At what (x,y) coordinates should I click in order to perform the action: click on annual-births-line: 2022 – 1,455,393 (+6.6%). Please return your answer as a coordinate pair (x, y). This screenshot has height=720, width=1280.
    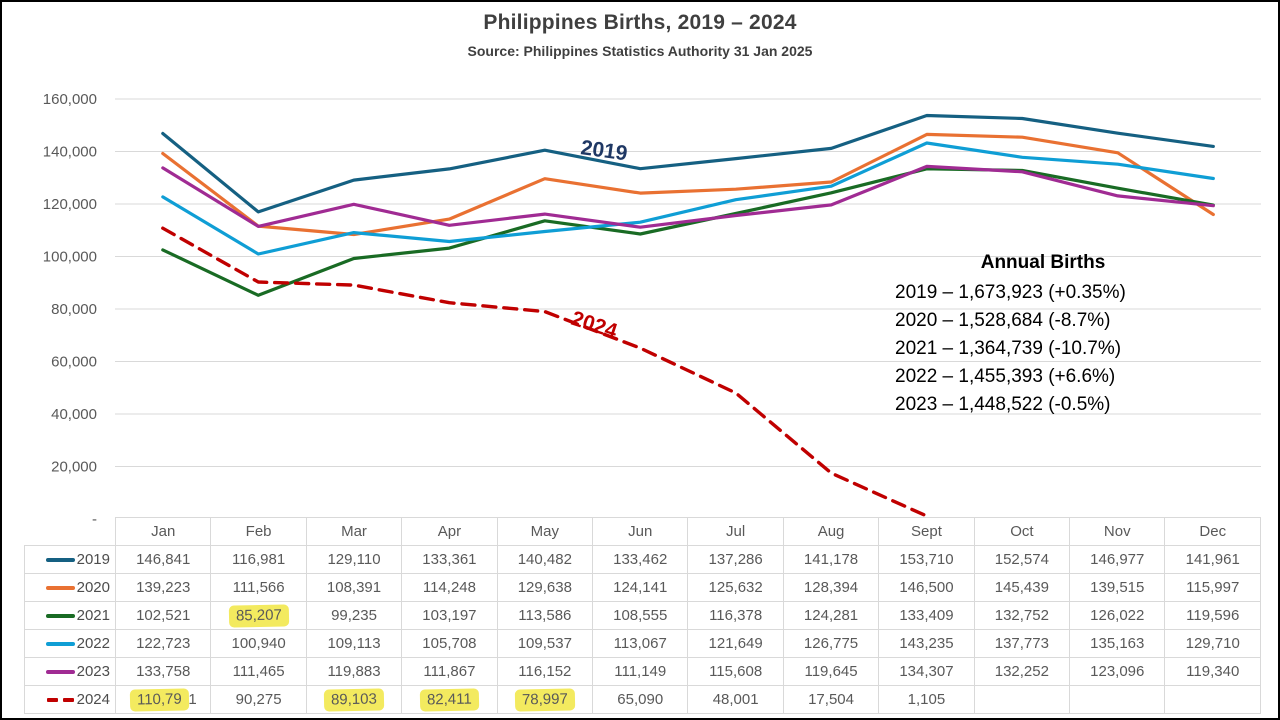
    Looking at the image, I should click on (1005, 376).